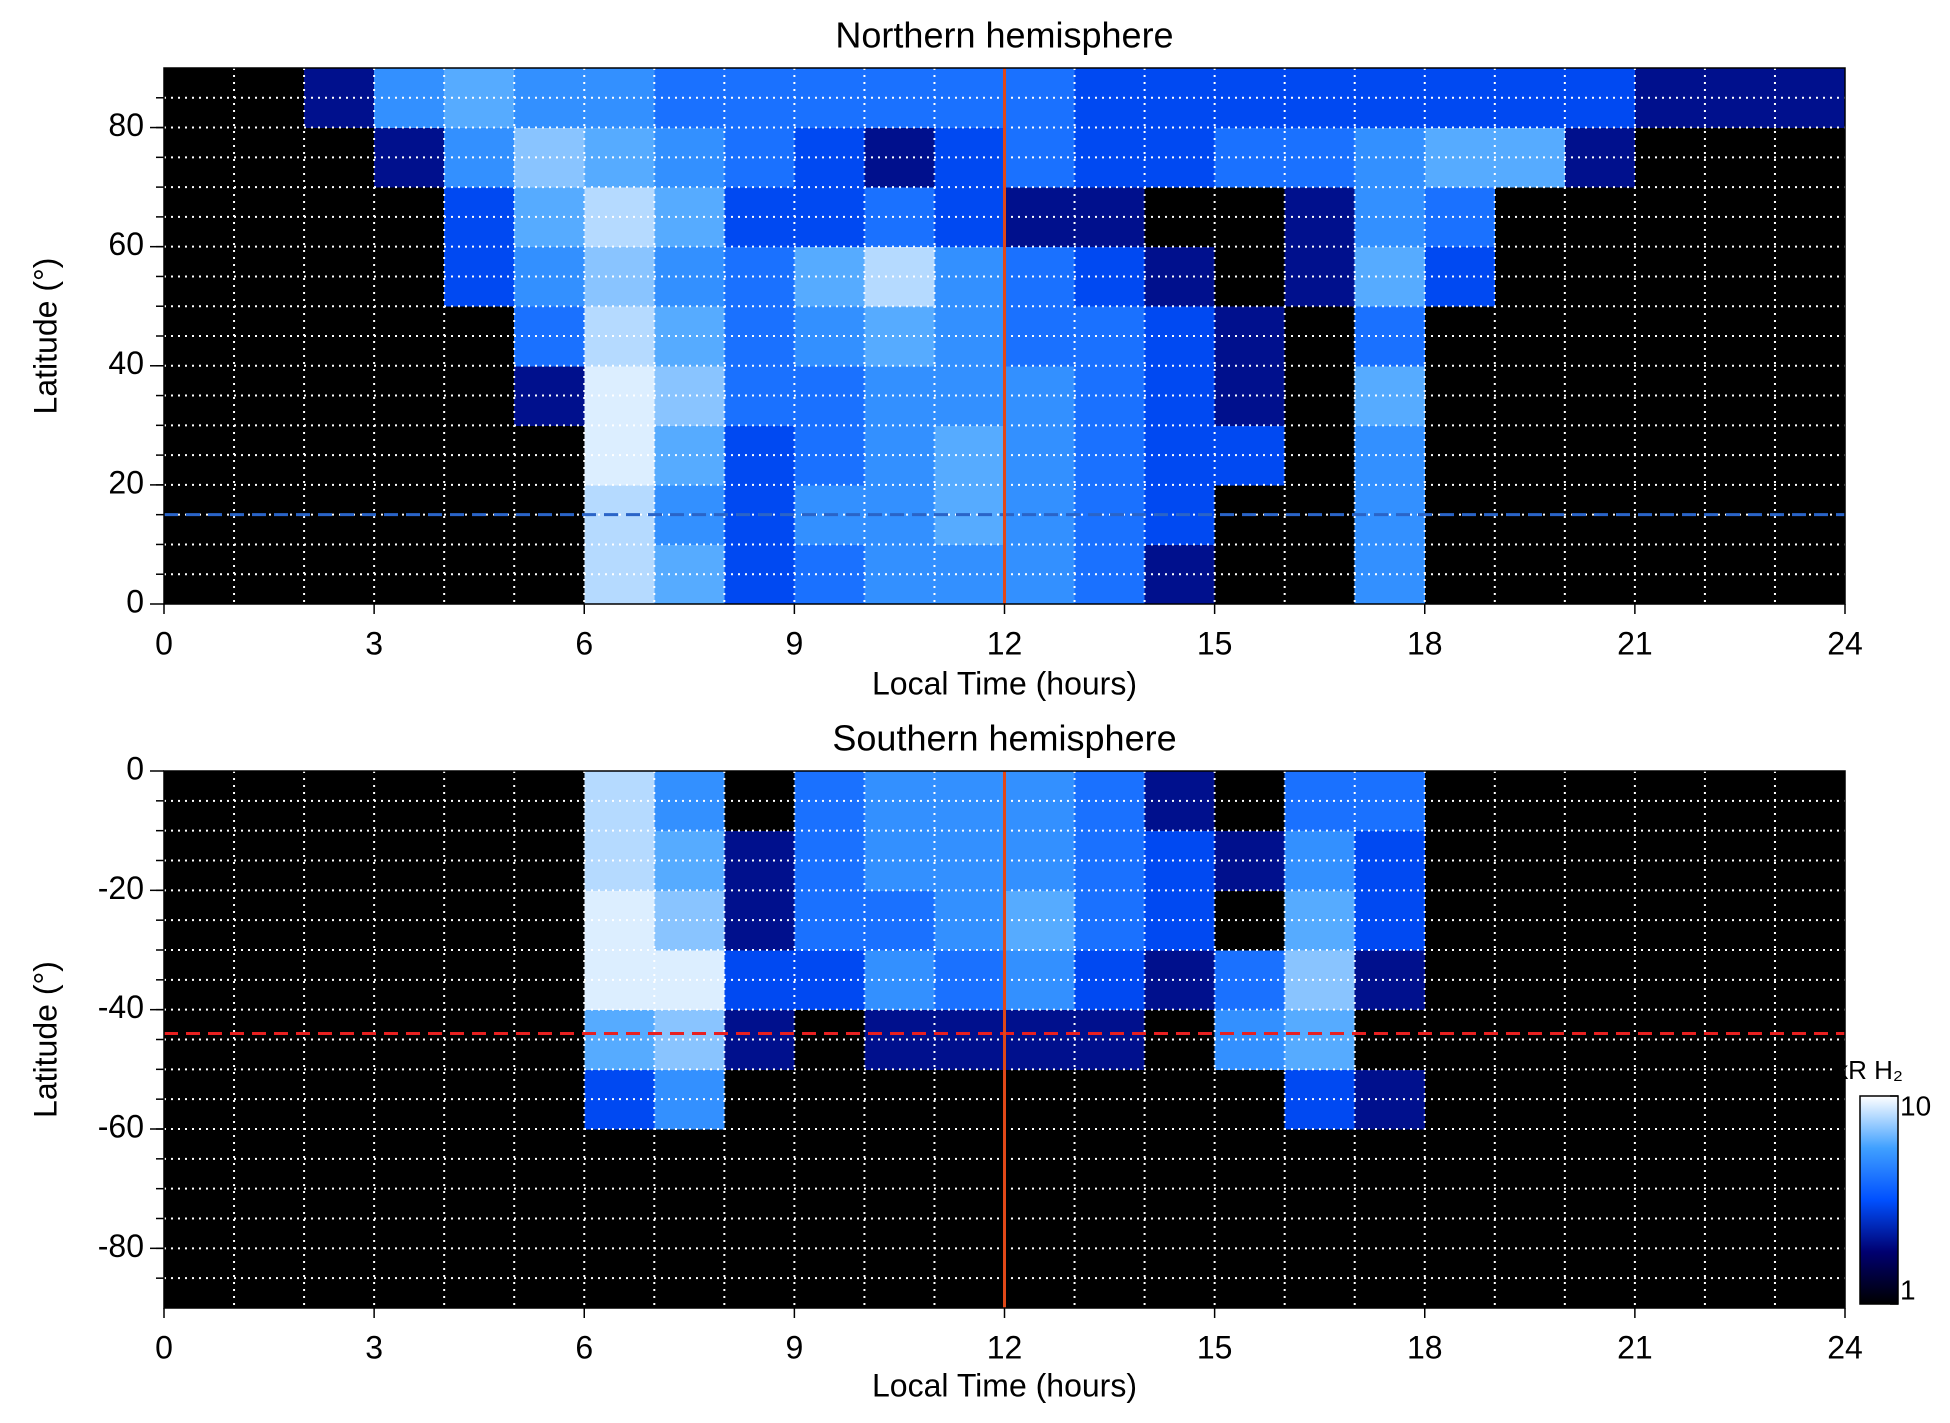 The height and width of the screenshot is (1423, 1950). What do you see at coordinates (121, 888) in the screenshot?
I see `y-tick-label: -20` at bounding box center [121, 888].